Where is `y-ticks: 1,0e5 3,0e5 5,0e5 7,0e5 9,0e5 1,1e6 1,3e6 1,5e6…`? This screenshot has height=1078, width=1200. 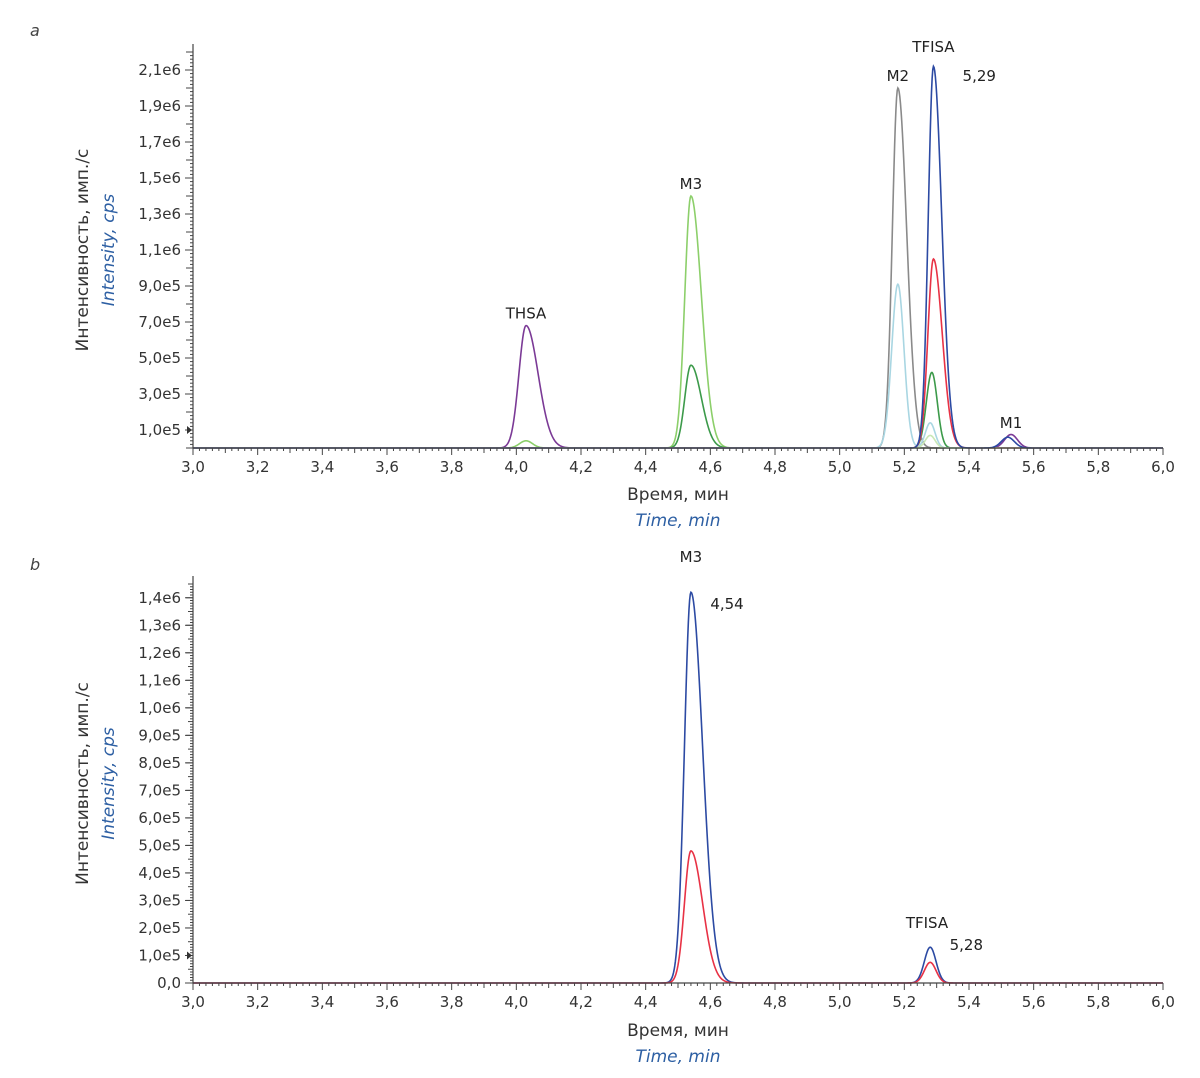 y-ticks: 1,0e5 3,0e5 5,0e5 7,0e5 9,0e5 1,1e6 1,3e6 1,5e6… is located at coordinates (165, 250).